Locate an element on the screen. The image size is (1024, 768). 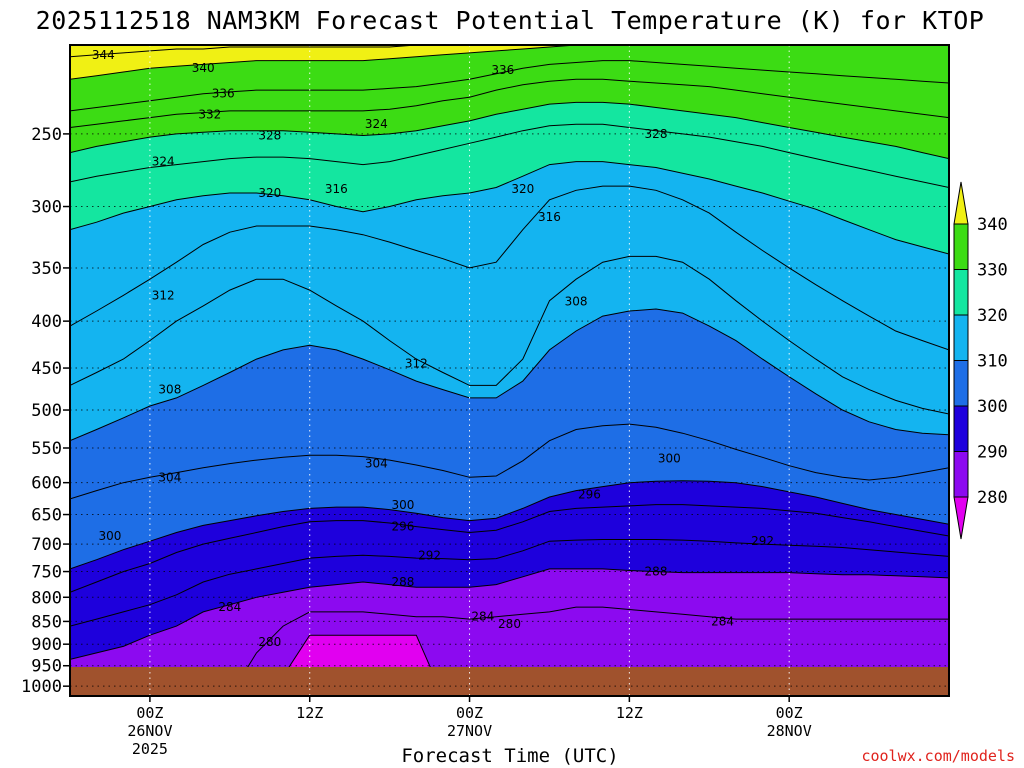
y-tick-label: 600 is located at coordinates (46, 484).